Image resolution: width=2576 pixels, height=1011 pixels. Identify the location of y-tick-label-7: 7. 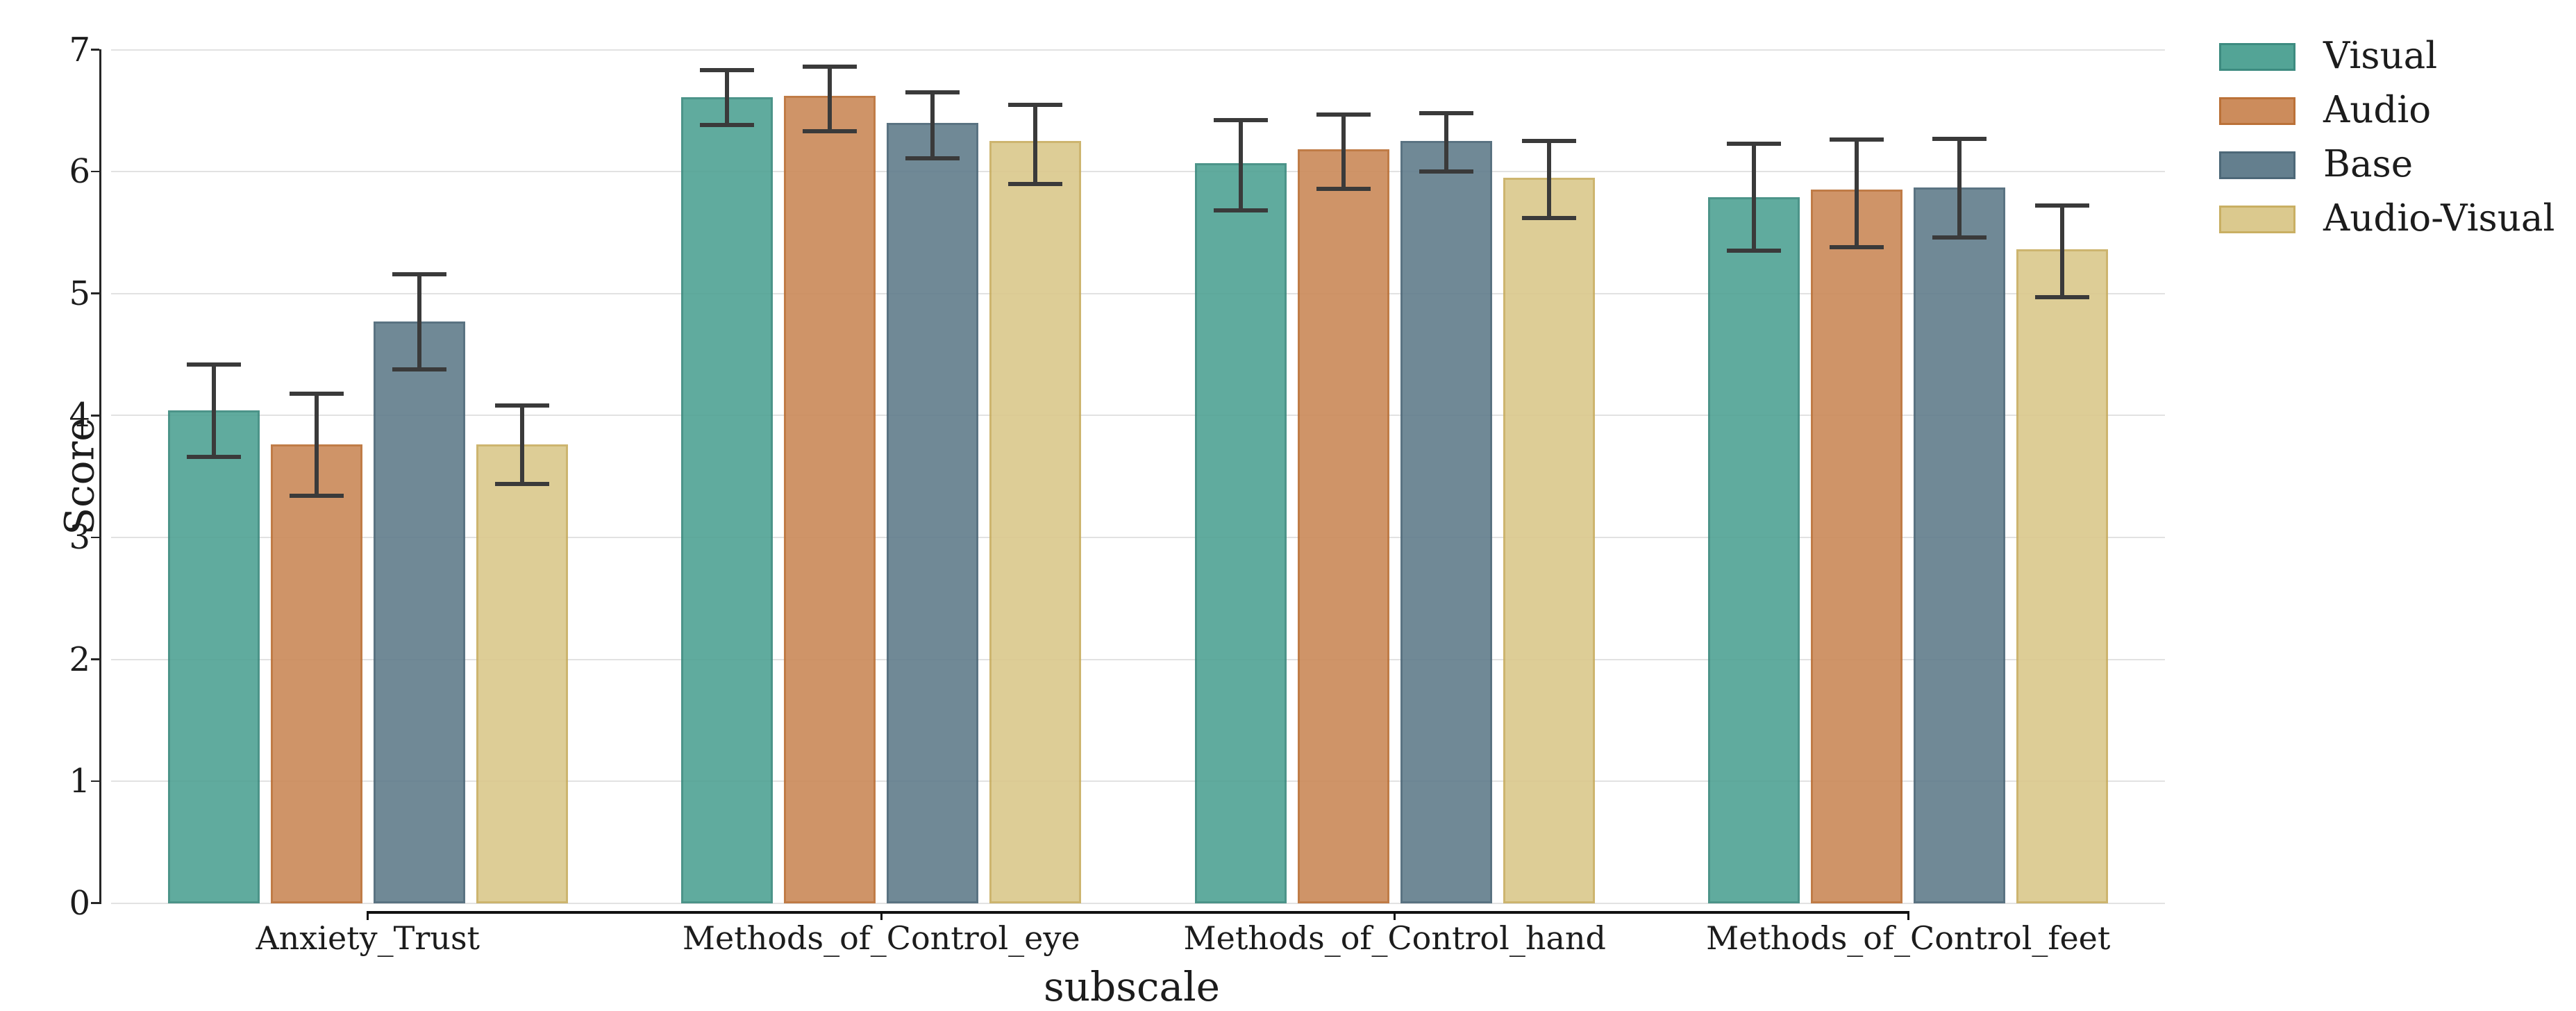
(79, 49).